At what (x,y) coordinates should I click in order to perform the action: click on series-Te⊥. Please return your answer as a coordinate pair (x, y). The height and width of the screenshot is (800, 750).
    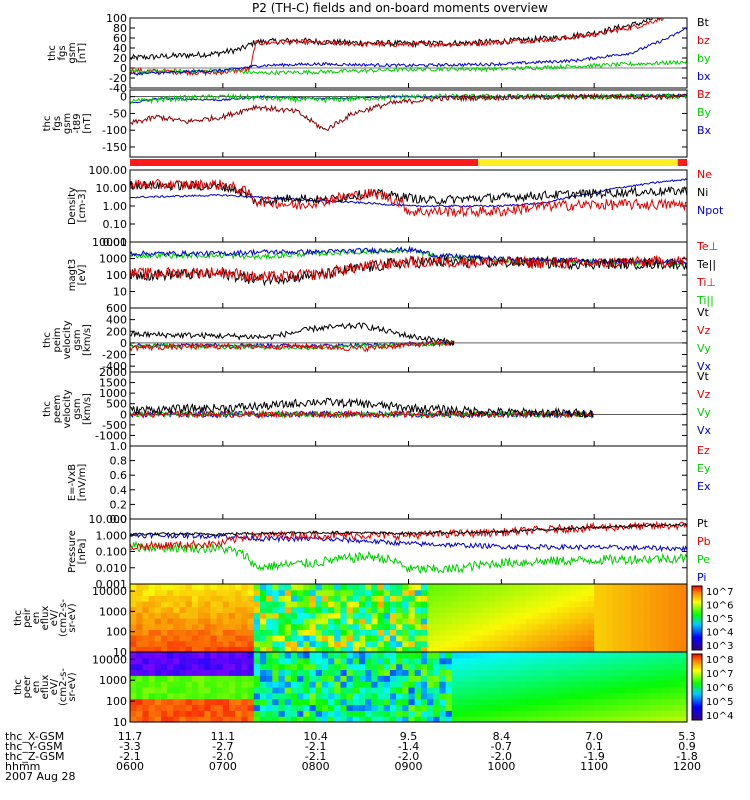
    Looking at the image, I should click on (408, 268).